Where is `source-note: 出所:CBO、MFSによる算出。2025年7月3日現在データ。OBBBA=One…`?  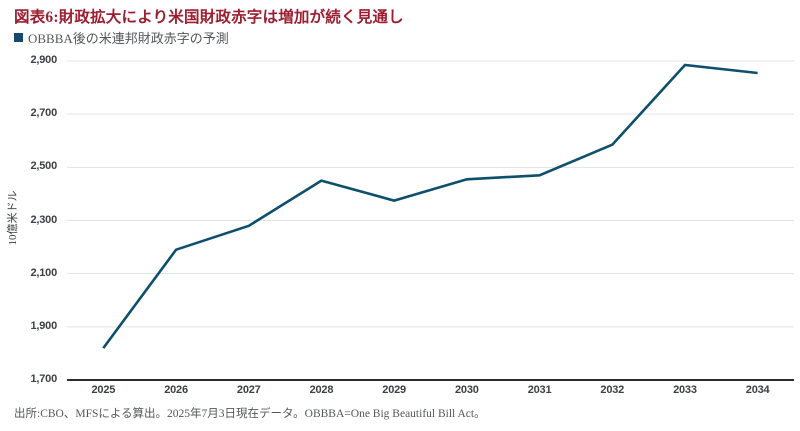
source-note: 出所:CBO、MFSによる算出。2025年7月3日現在データ。OBBBA=One… is located at coordinates (250, 414).